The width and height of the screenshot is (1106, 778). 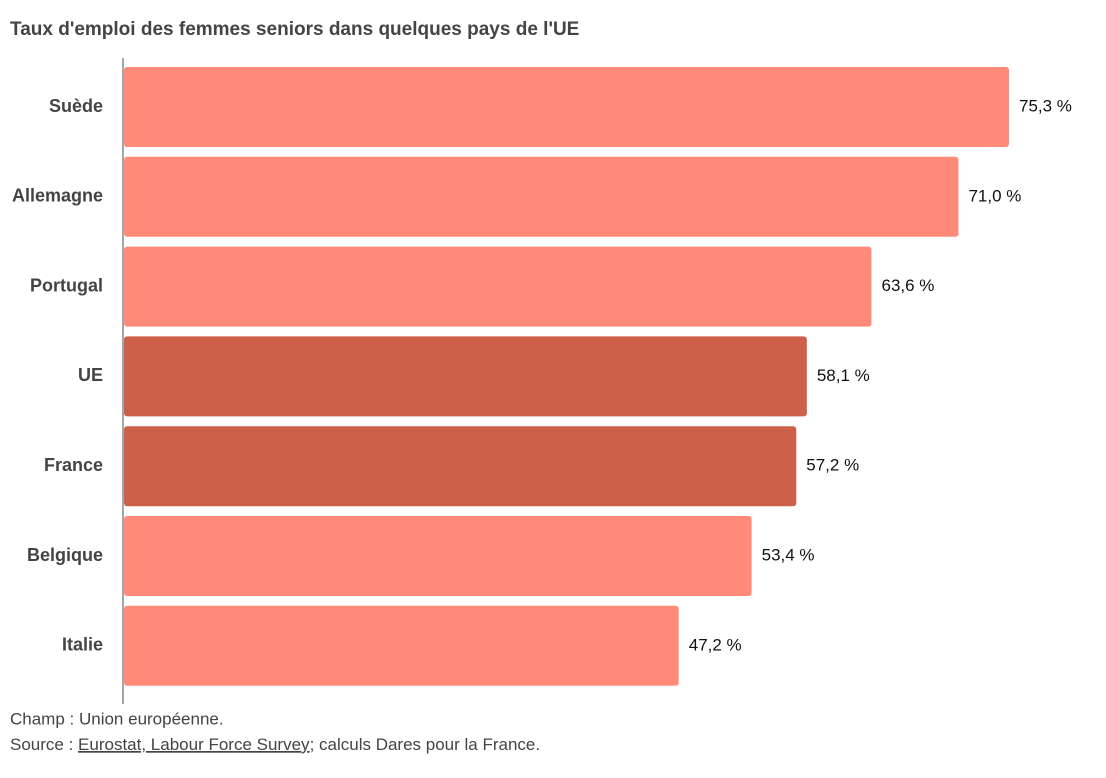 I want to click on category-label: France, so click(x=73, y=465).